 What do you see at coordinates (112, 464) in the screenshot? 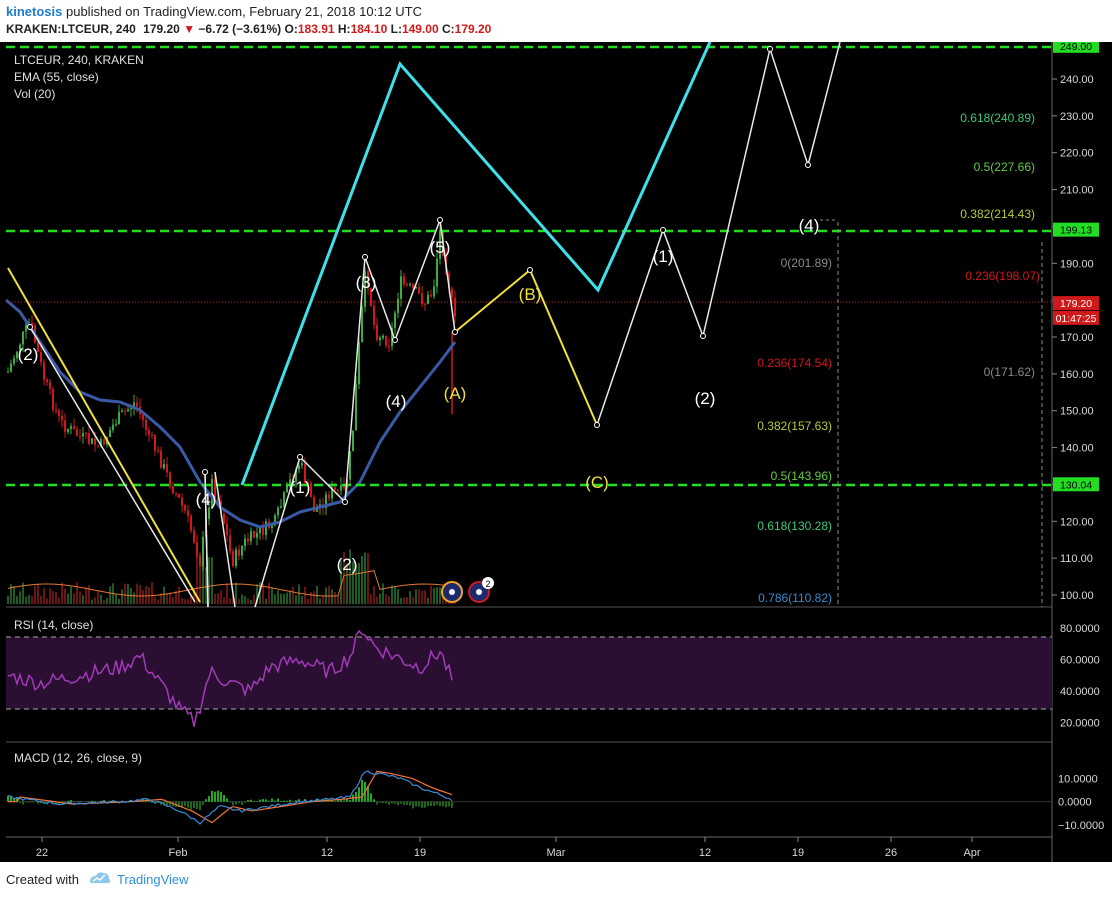
I see `white-wave-left` at bounding box center [112, 464].